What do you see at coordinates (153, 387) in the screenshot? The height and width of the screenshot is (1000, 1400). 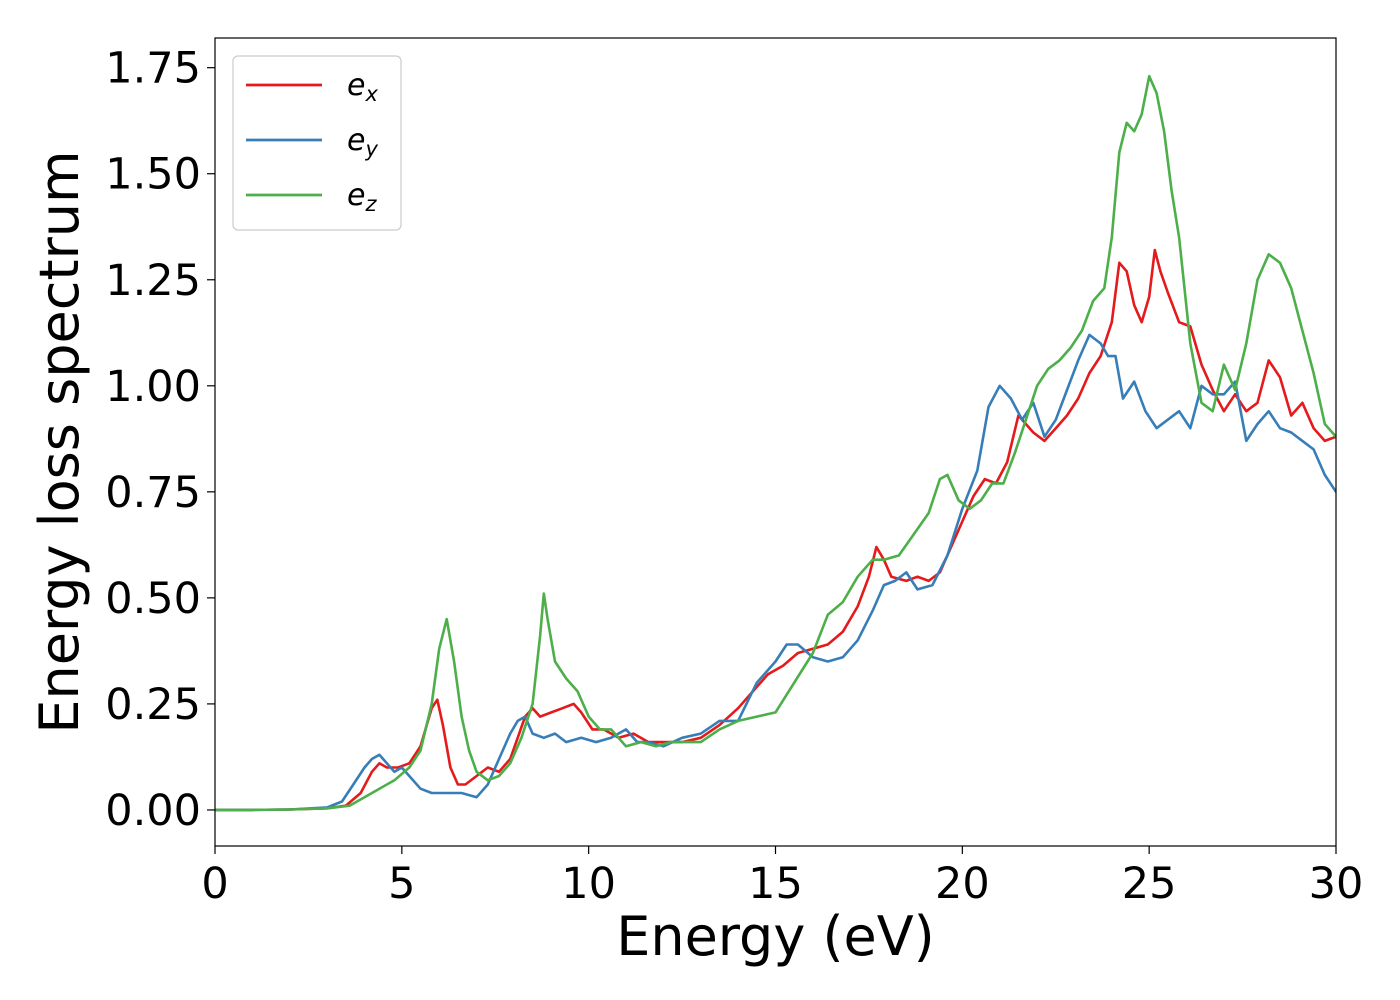 I see `y-tick-label: 1.00` at bounding box center [153, 387].